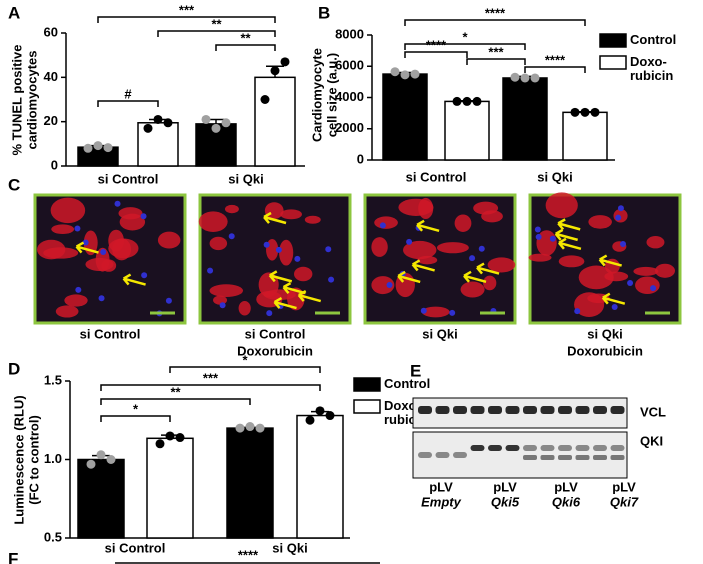  What do you see at coordinates (13, 556) in the screenshot?
I see `panel-letter: F` at bounding box center [13, 556].